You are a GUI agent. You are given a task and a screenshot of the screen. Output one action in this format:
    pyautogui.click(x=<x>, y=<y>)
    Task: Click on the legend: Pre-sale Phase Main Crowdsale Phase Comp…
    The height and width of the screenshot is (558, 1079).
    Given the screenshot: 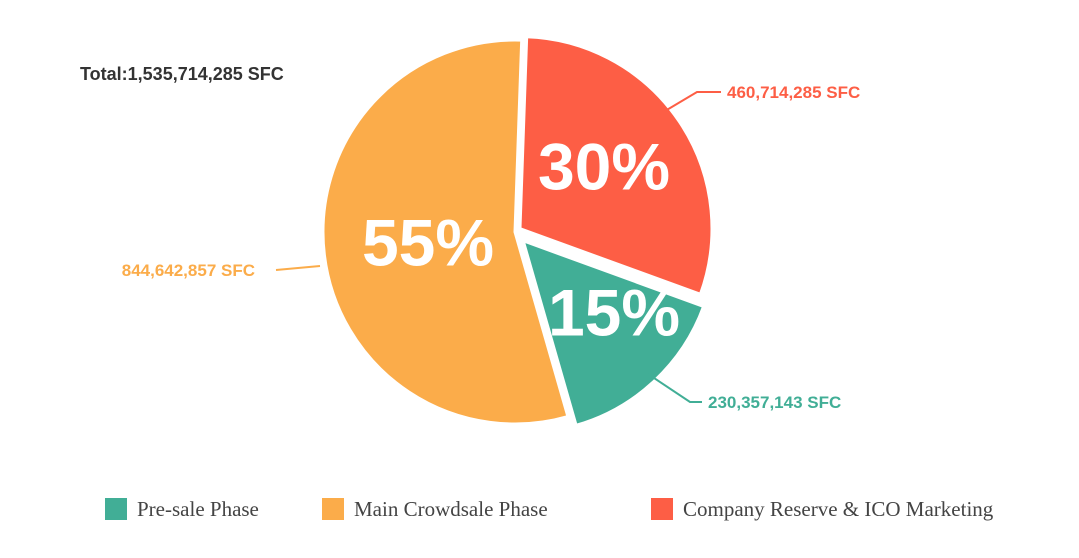 What is the action you would take?
    pyautogui.click(x=539, y=509)
    